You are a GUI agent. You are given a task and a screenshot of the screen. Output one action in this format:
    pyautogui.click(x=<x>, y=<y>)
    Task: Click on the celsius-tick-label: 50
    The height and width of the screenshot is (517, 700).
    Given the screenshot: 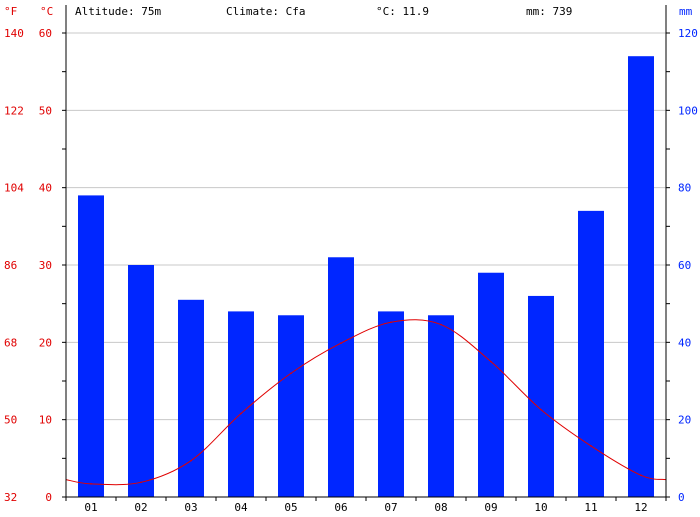 What is the action you would take?
    pyautogui.click(x=45, y=110)
    